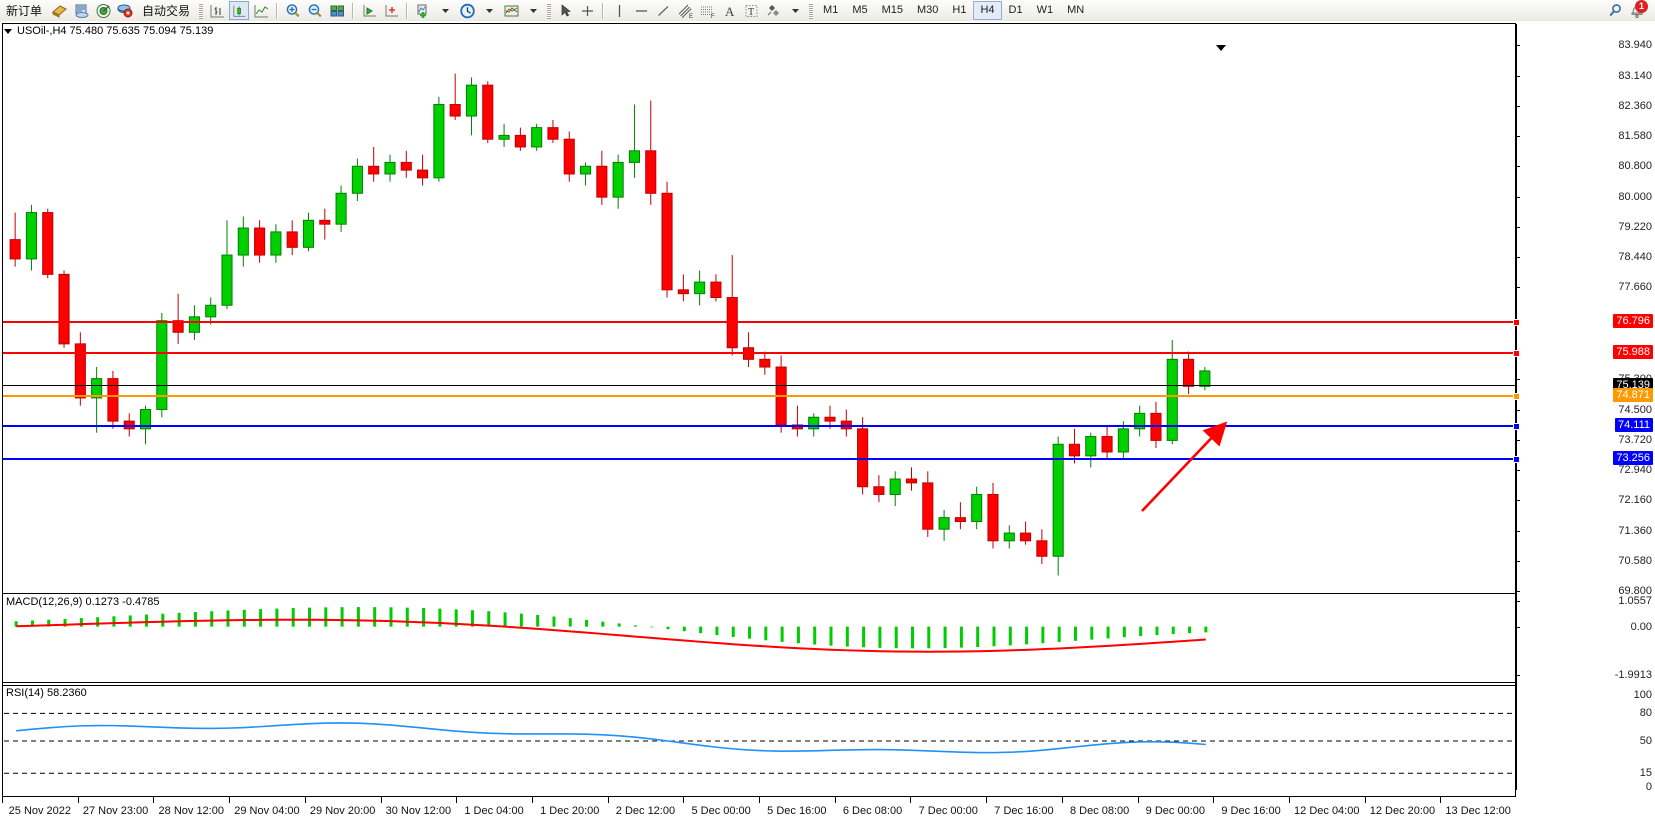 The height and width of the screenshot is (821, 1655). What do you see at coordinates (860, 10) in the screenshot?
I see `timeframe-m5: M5` at bounding box center [860, 10].